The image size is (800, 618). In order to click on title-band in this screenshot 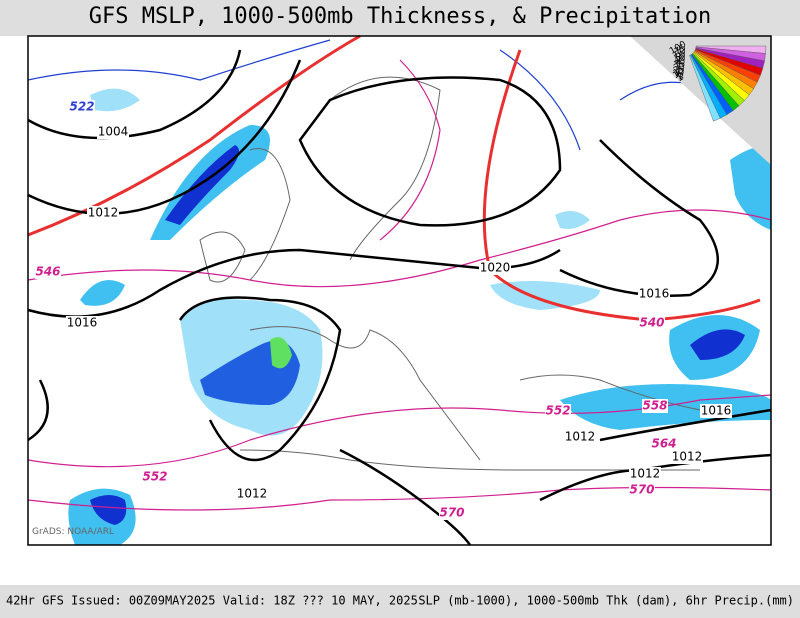, I will do `click(400, 18)`.